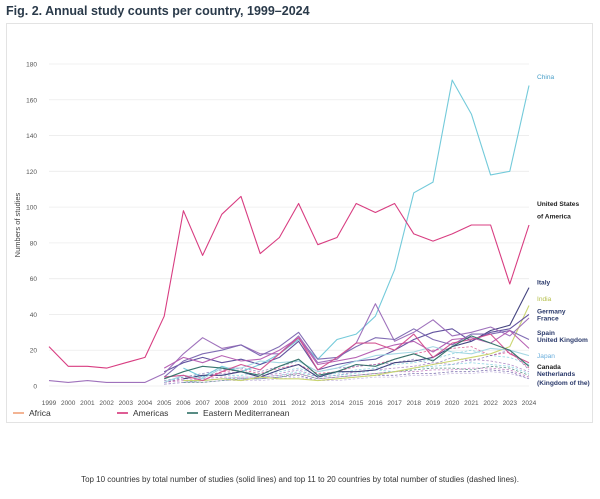  What do you see at coordinates (40, 413) in the screenshot?
I see `legend-label: Africa` at bounding box center [40, 413].